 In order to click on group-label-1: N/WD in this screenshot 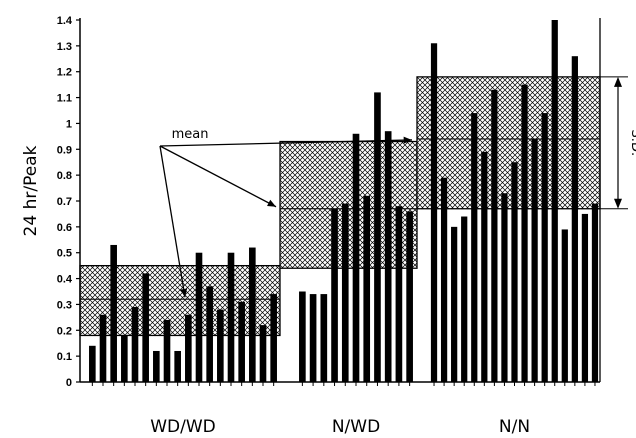, I will do `click(356, 427)`.